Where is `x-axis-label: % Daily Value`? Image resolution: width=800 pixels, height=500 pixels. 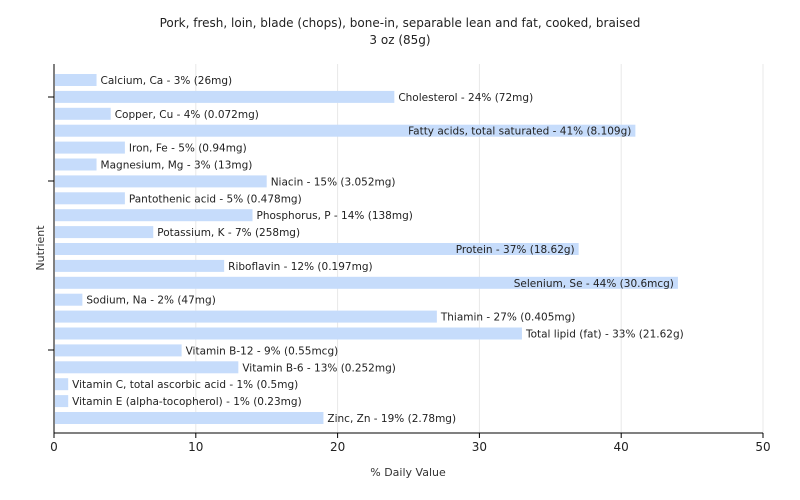
x-axis-label: % Daily Value is located at coordinates (408, 472).